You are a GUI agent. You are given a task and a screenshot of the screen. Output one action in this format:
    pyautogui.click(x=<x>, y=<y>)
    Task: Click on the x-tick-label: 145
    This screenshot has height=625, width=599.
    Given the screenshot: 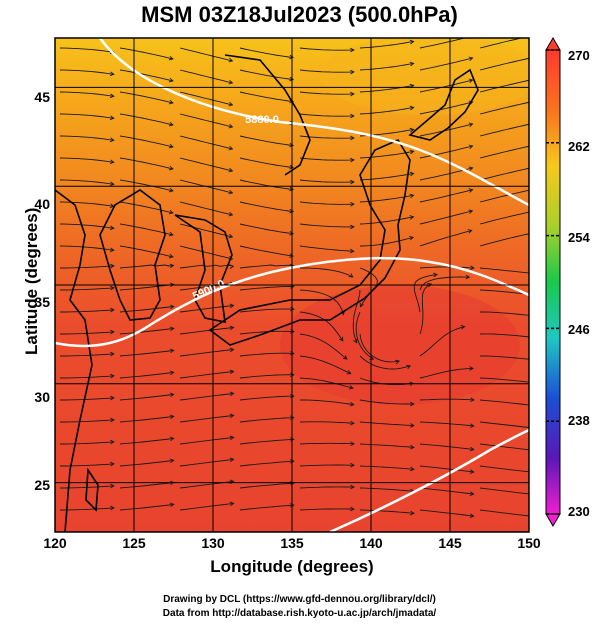 What is the action you would take?
    pyautogui.click(x=450, y=543)
    